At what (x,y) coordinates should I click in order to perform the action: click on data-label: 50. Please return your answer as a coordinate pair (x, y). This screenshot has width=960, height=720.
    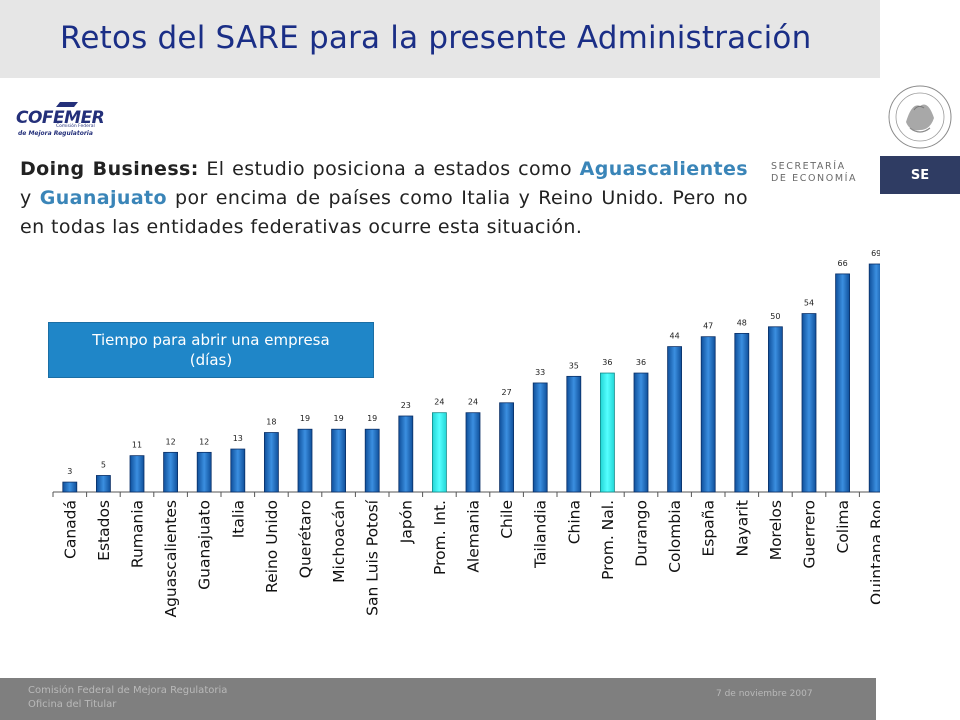
    Looking at the image, I should click on (775, 316).